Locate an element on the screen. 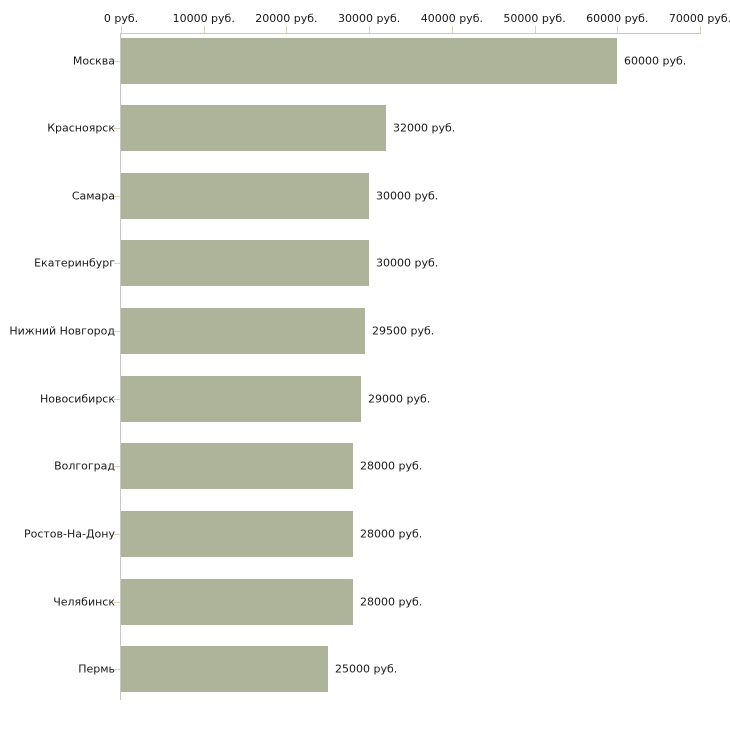 This screenshot has width=730, height=730. category-label: Пермь is located at coordinates (96, 669).